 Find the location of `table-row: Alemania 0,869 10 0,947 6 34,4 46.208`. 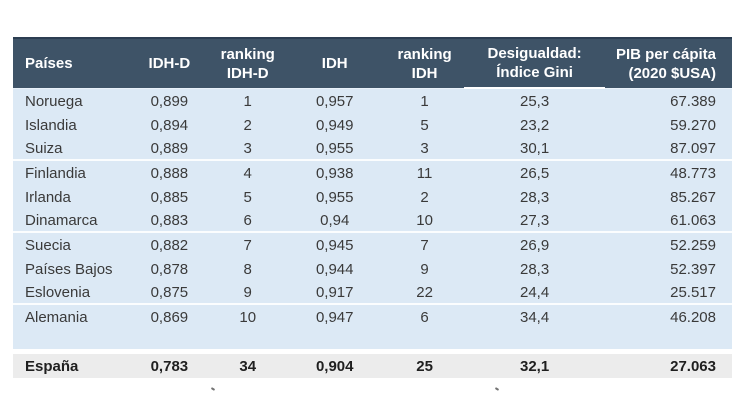

table-row: Alemania 0,869 10 0,947 6 34,4 46.208 is located at coordinates (372, 317).